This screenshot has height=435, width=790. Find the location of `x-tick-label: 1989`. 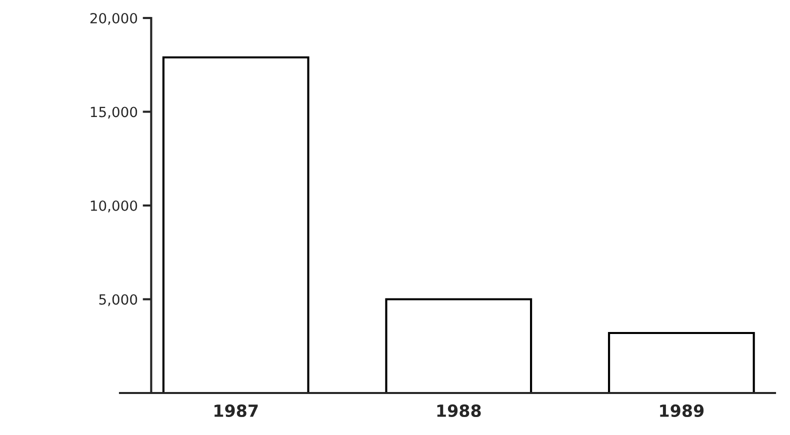

x-tick-label: 1989 is located at coordinates (682, 411).